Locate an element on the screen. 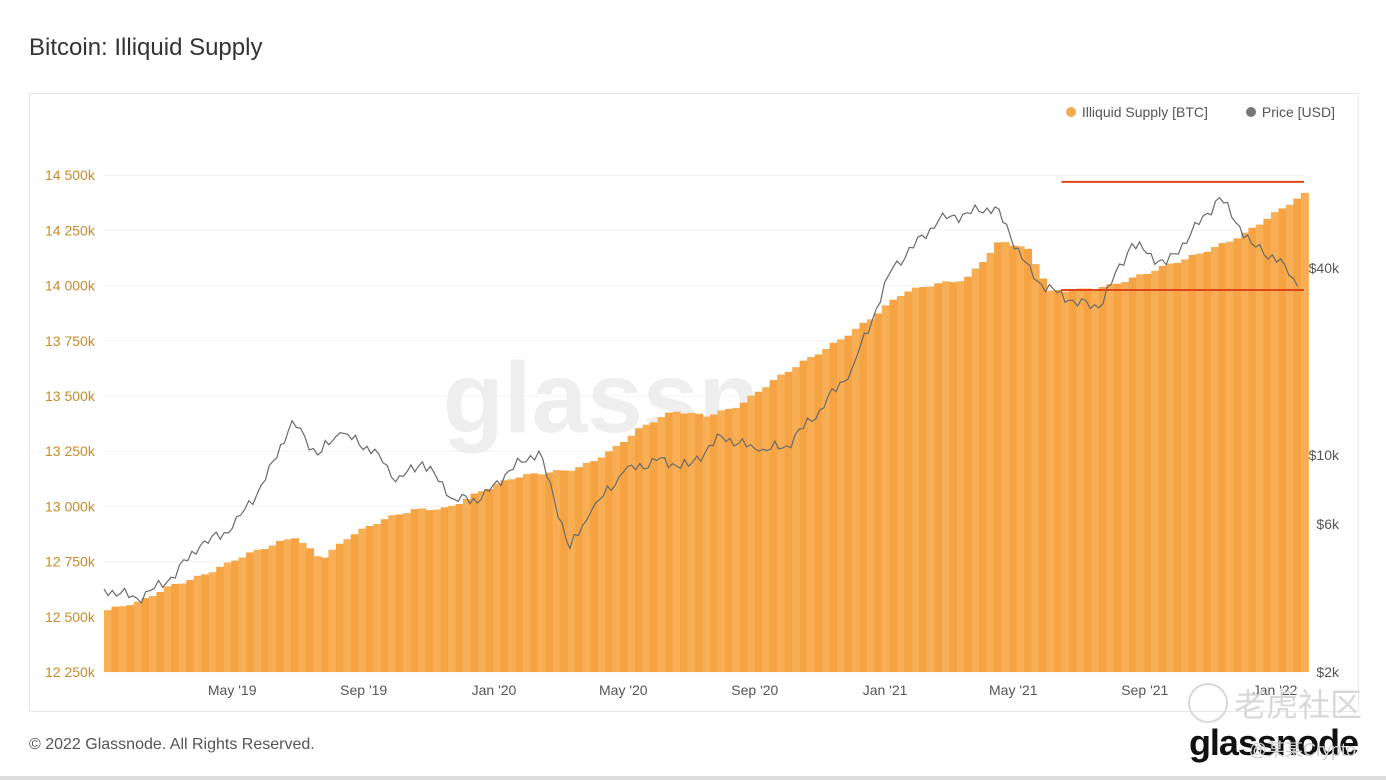 The width and height of the screenshot is (1386, 780). y-left-tick-label: 14 250k is located at coordinates (70, 230).